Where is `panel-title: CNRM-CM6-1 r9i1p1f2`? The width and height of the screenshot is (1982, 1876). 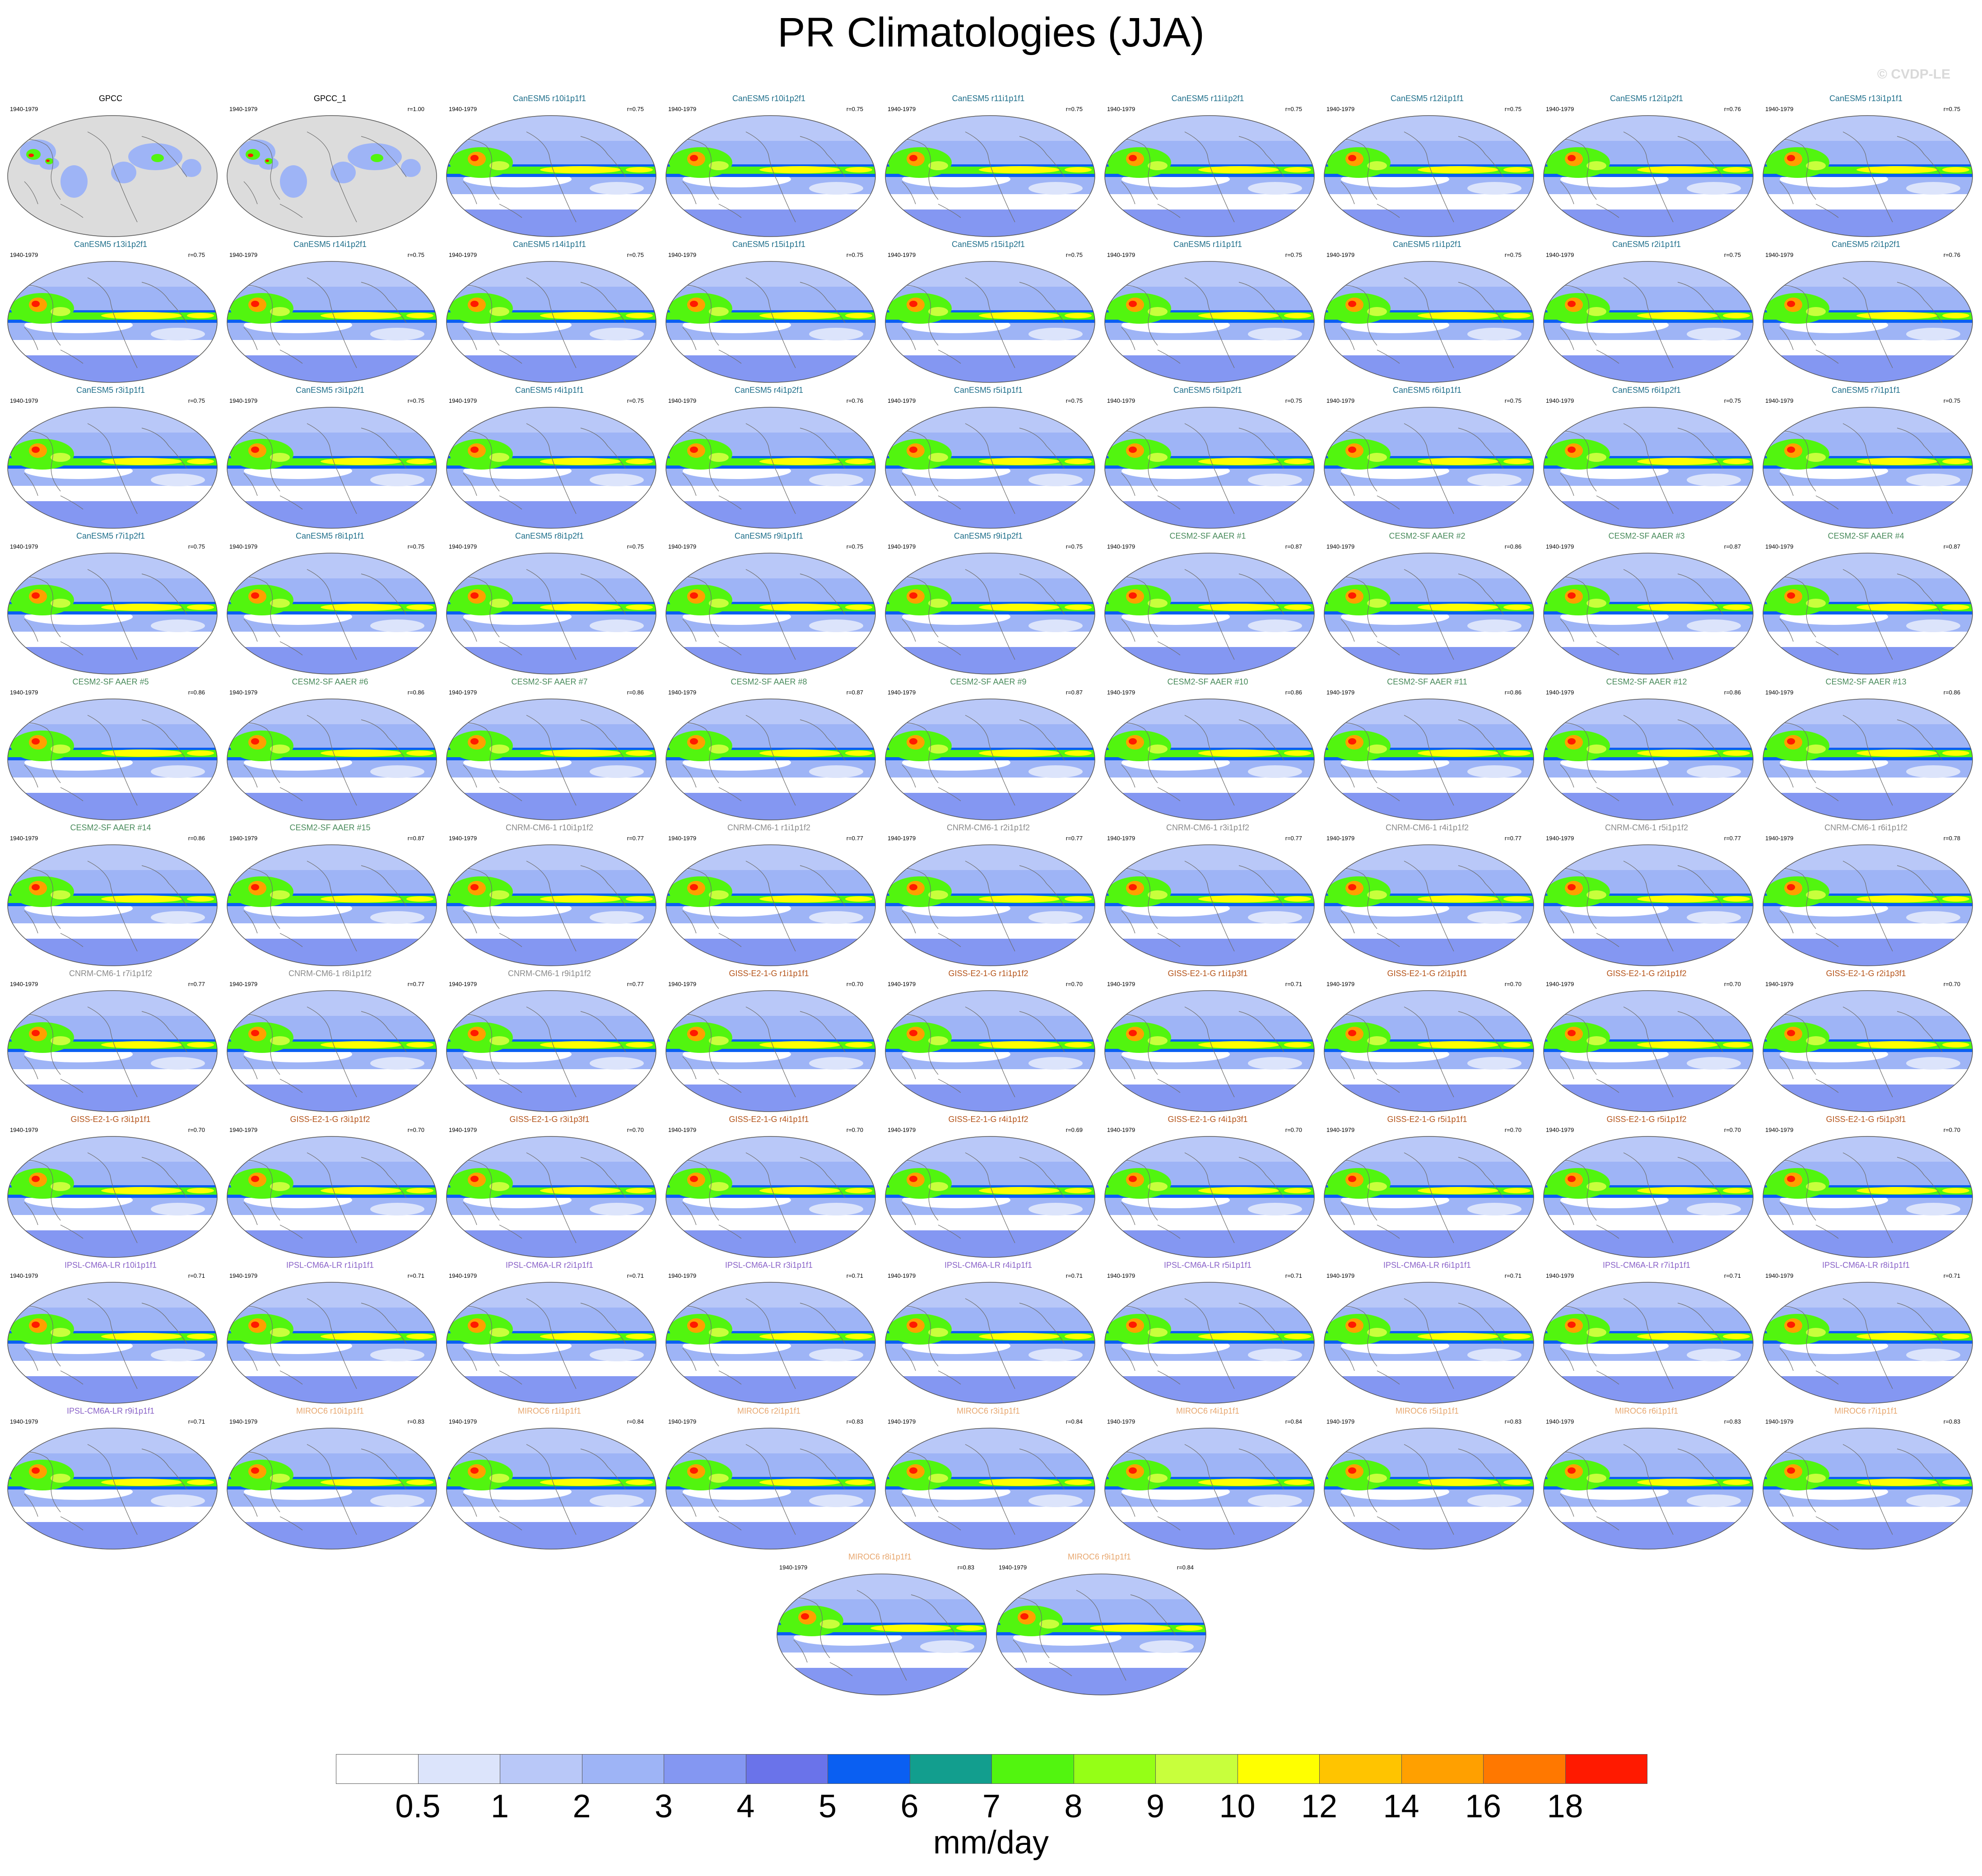
panel-title: CNRM-CM6-1 r9i1p1f2 is located at coordinates (549, 973).